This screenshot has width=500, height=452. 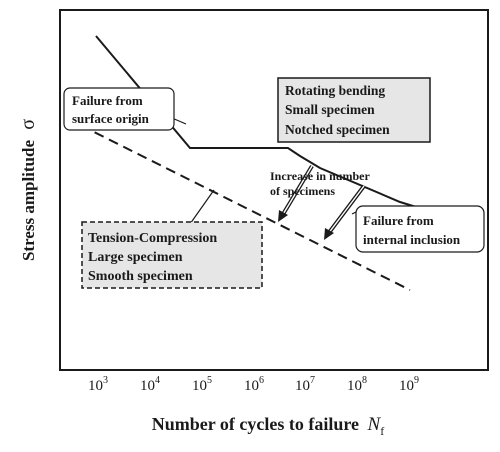 I want to click on x-tick-label: 10⁵, so click(x=202, y=384).